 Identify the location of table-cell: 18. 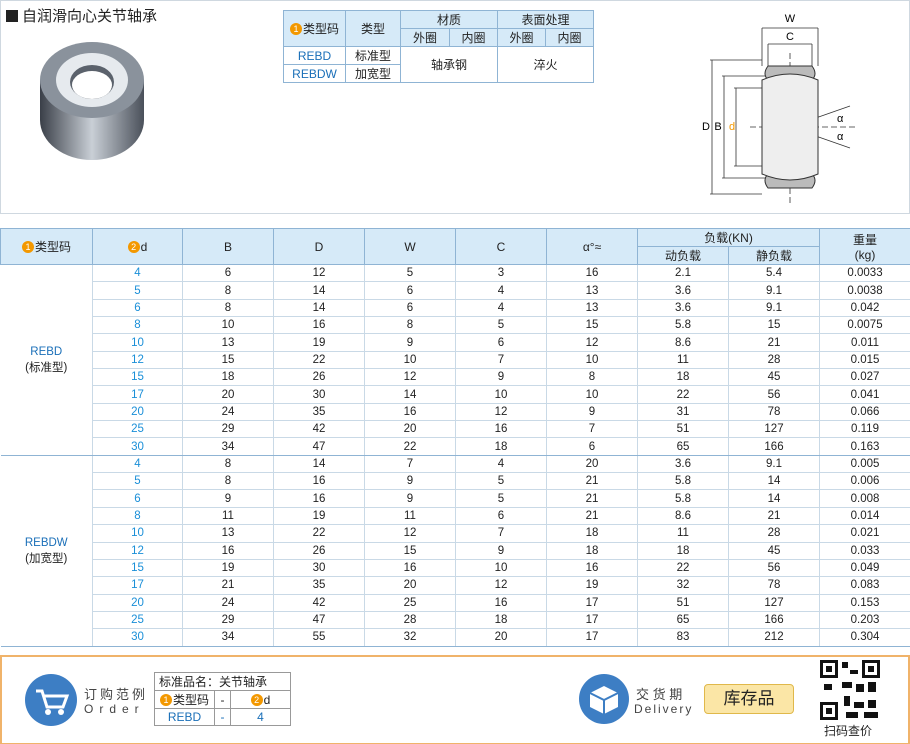
(228, 377).